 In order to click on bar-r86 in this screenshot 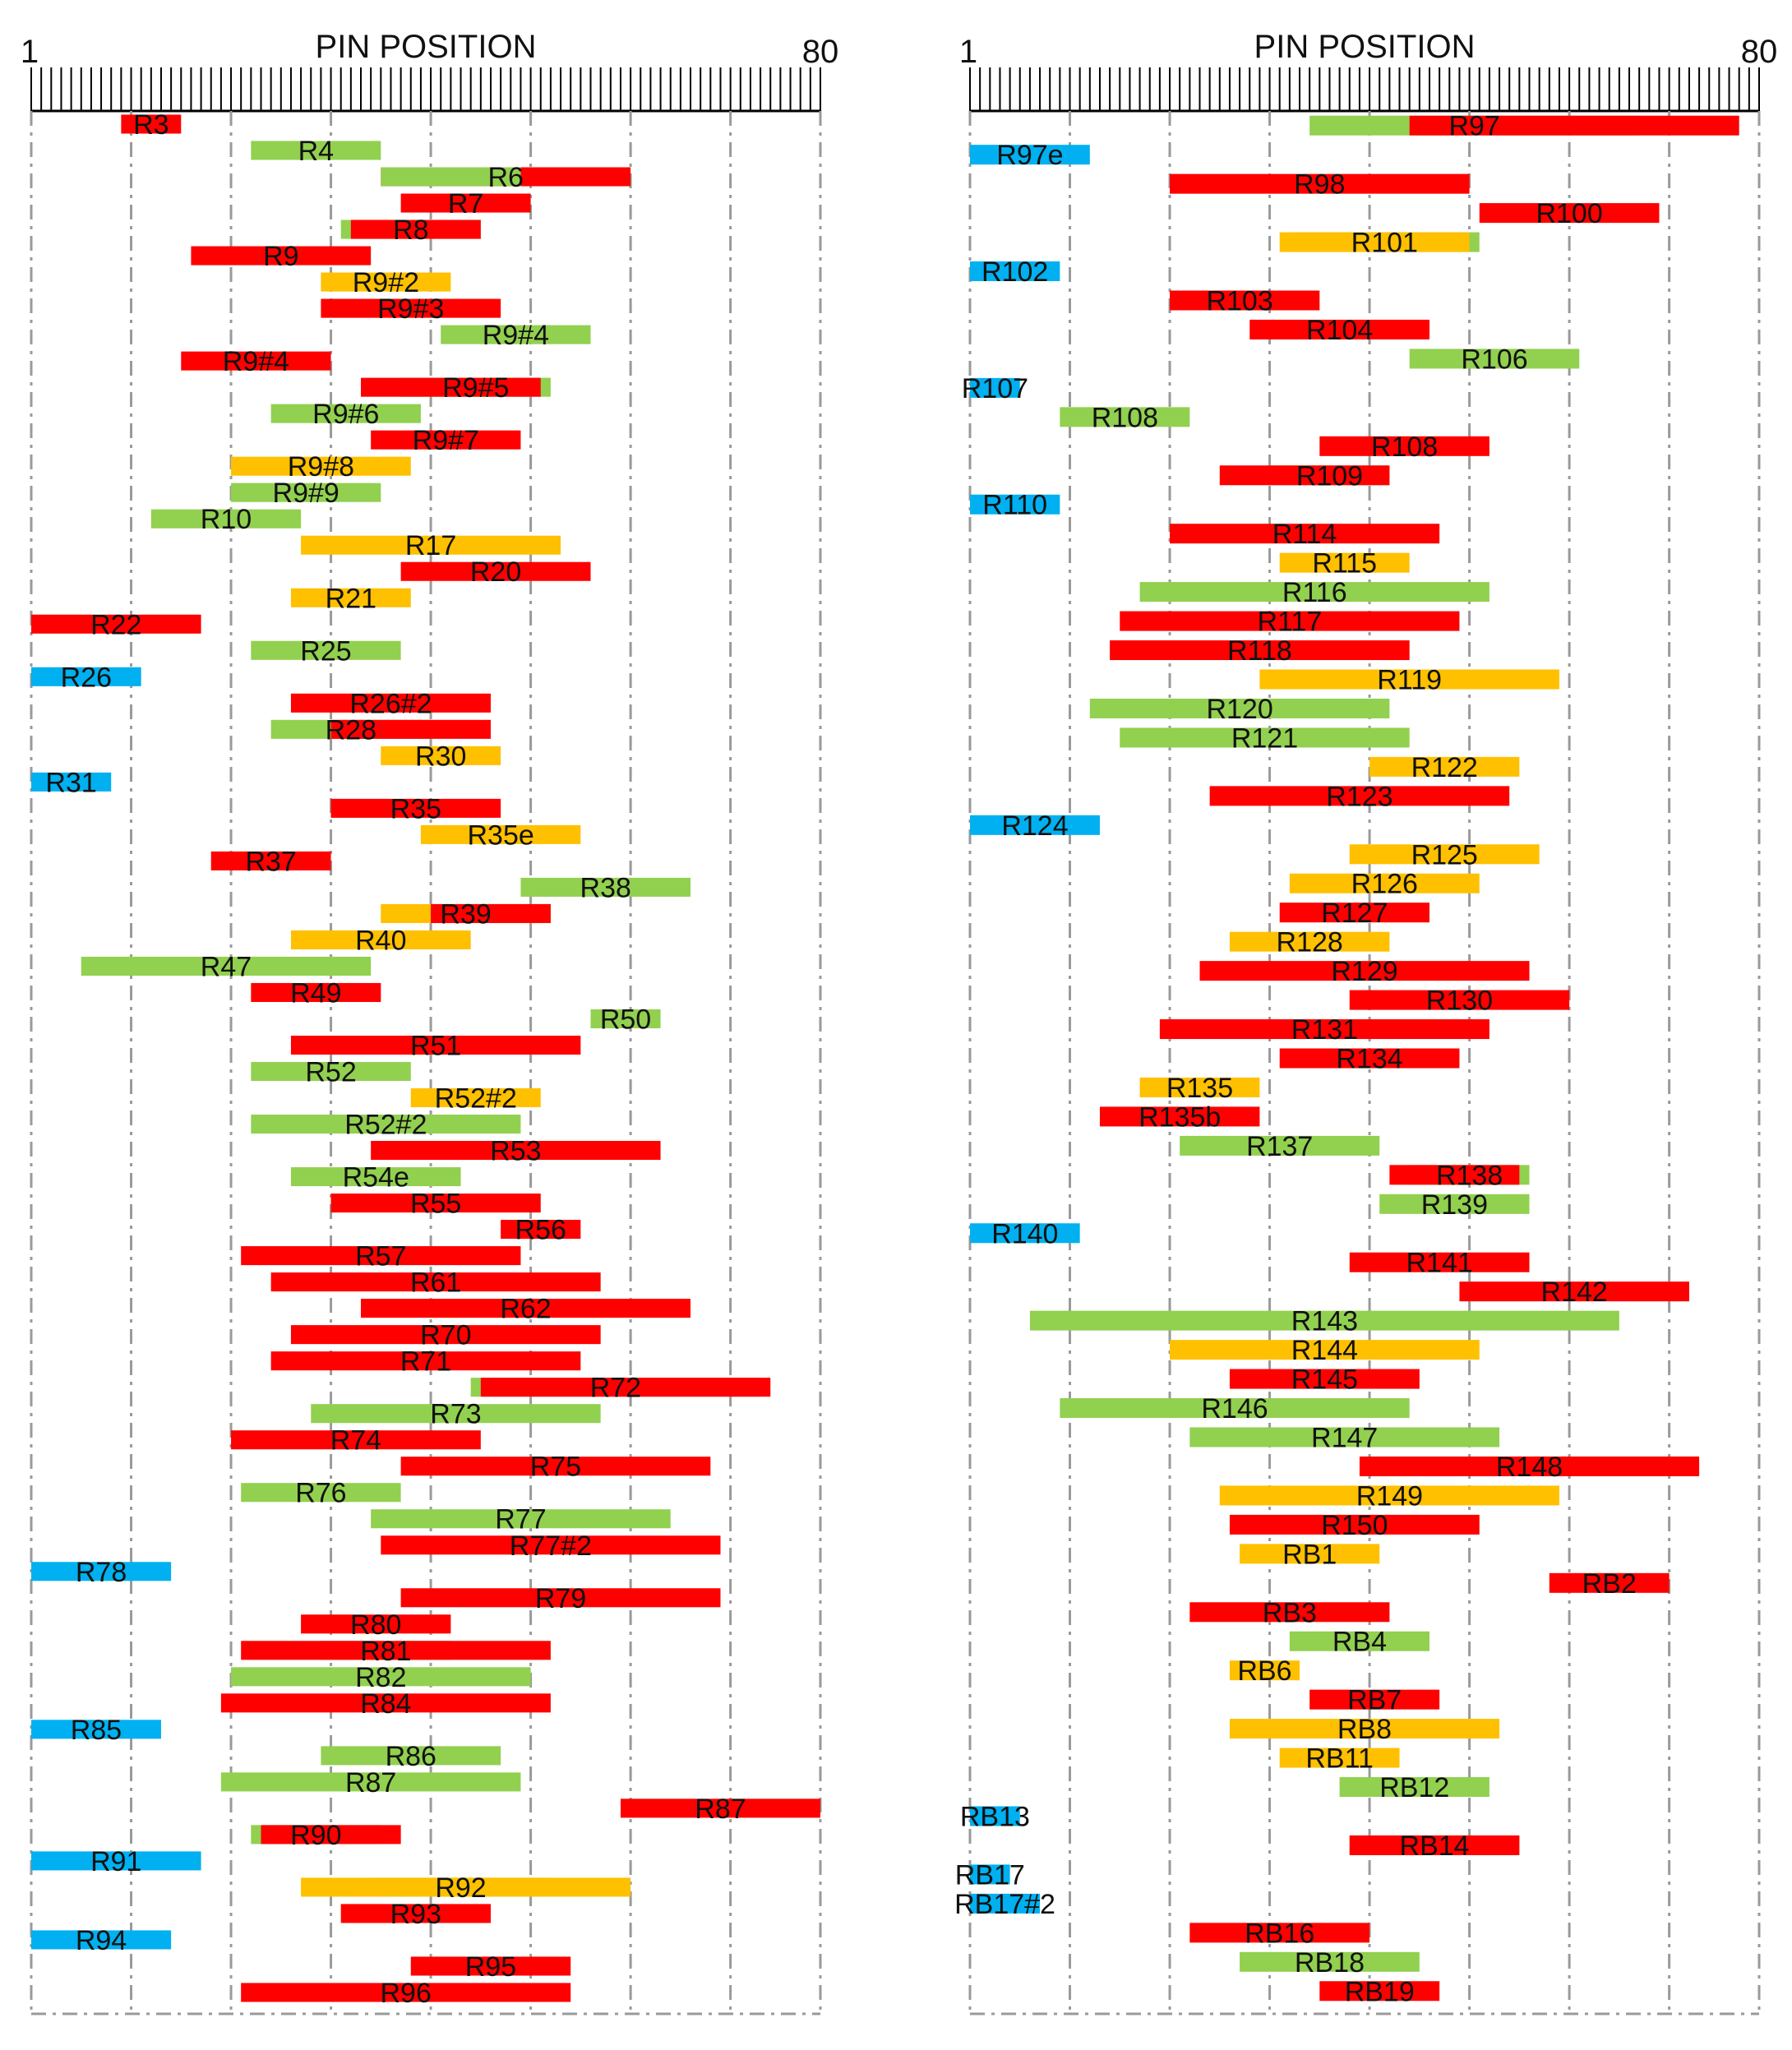, I will do `click(411, 1756)`.